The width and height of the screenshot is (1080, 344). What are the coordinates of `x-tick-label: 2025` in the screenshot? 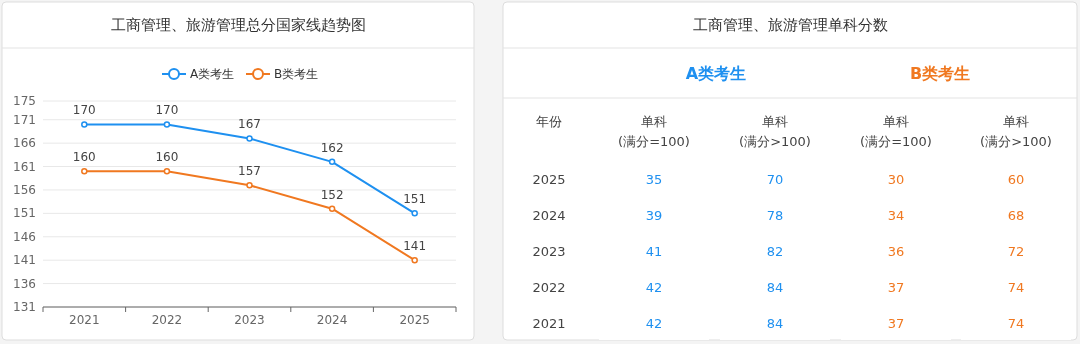 It's located at (414, 320).